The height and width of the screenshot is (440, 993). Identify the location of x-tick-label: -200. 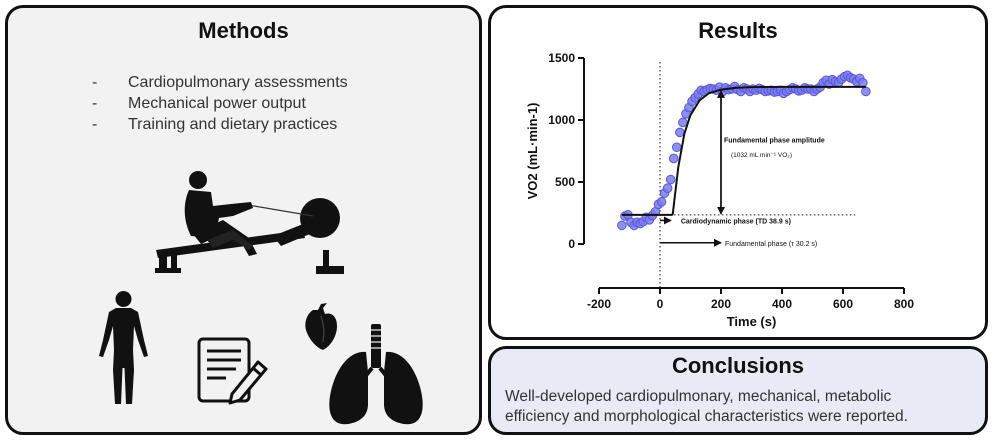
(599, 304).